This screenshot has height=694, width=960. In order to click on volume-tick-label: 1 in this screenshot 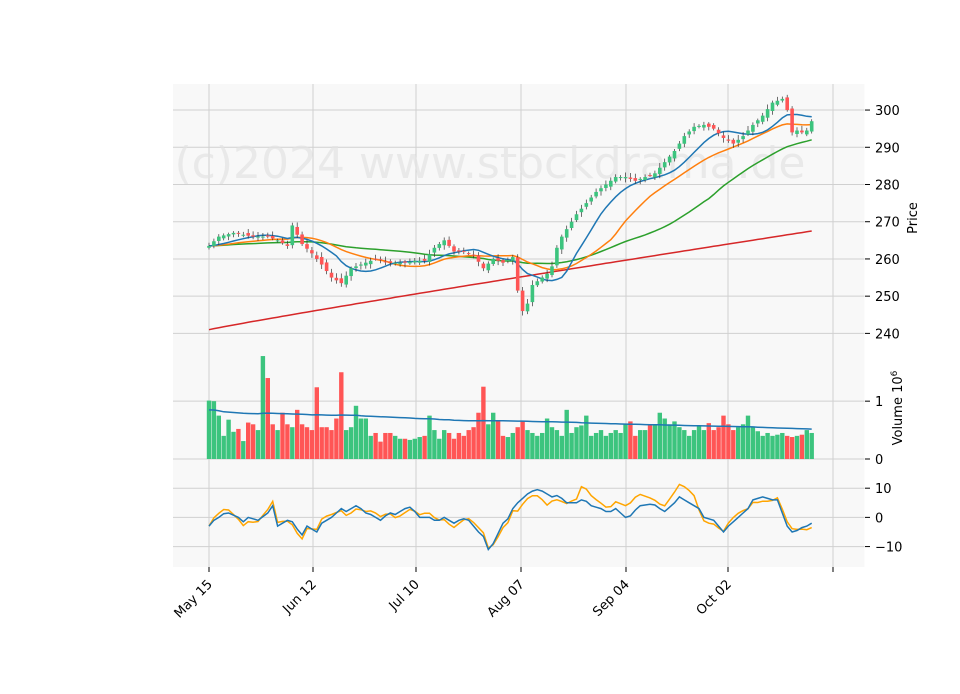, I will do `click(879, 402)`.